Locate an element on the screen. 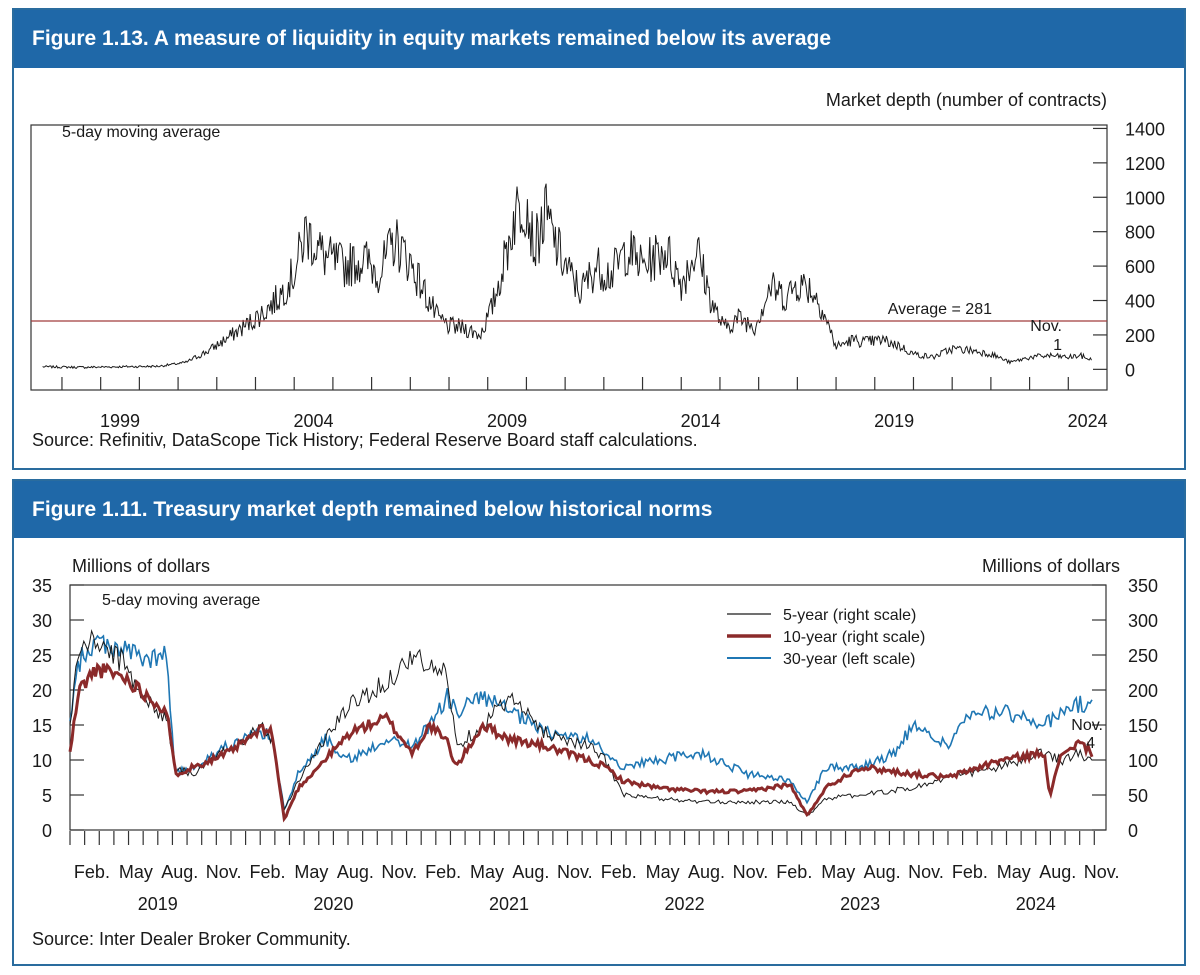 The image size is (1200, 975). year-label: 2020 is located at coordinates (333, 904).